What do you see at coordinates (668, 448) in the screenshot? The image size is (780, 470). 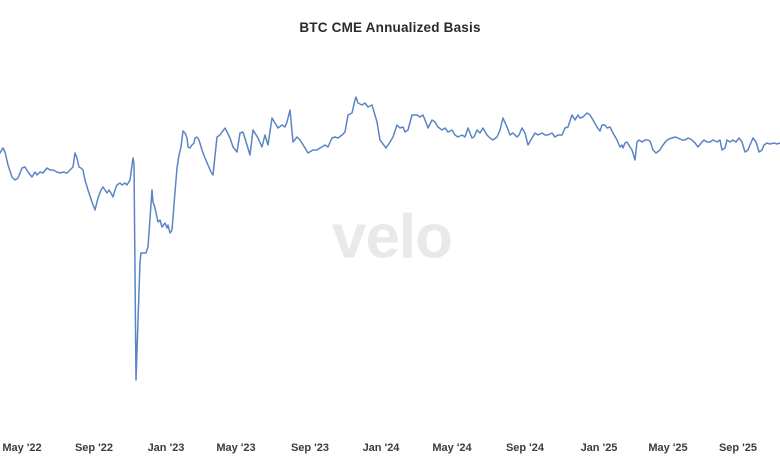 I see `x-axis-label: May '25` at bounding box center [668, 448].